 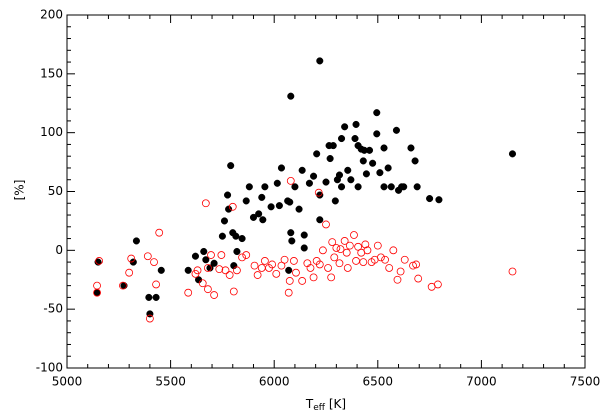 I want to click on x-tick-label: 7500, so click(x=585, y=382).